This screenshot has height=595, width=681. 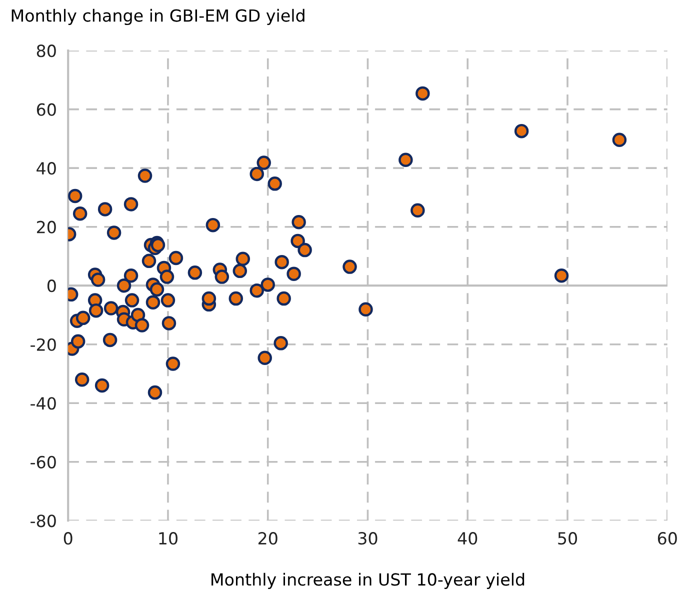 What do you see at coordinates (168, 538) in the screenshot?
I see `x-tick-label: 10` at bounding box center [168, 538].